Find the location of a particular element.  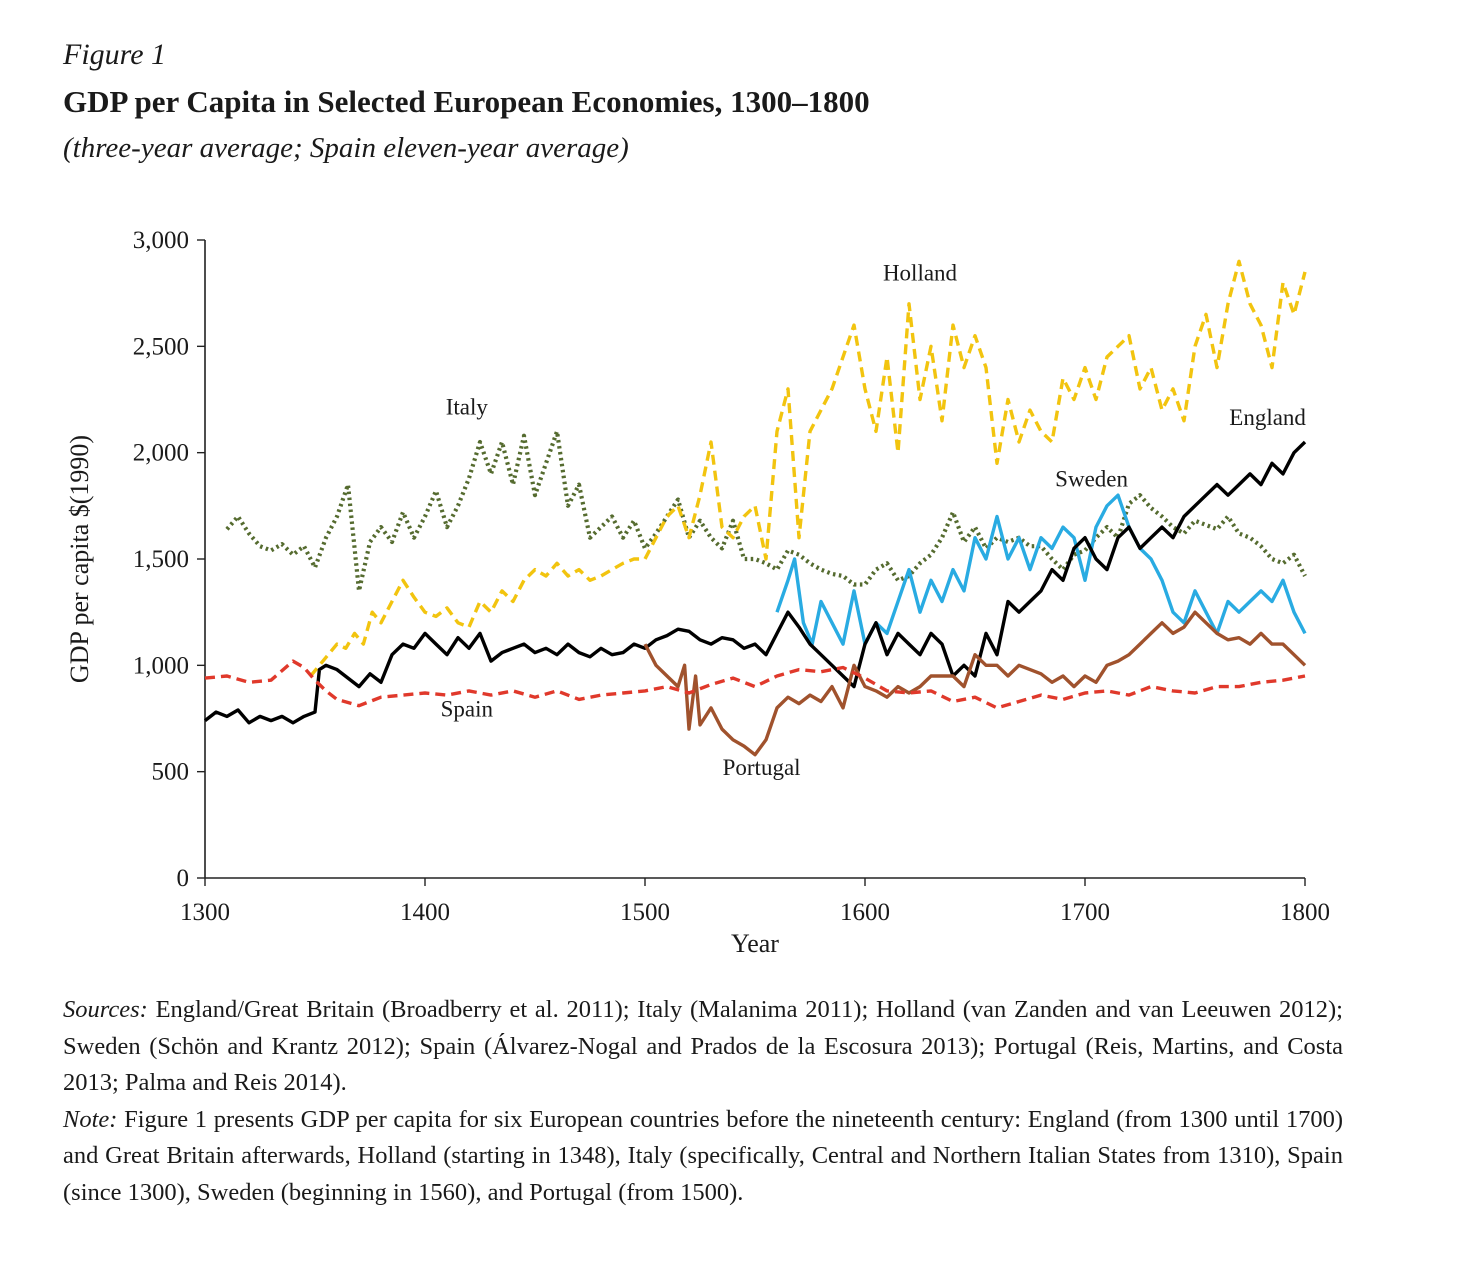

x-tick-label: 1300 is located at coordinates (205, 912).